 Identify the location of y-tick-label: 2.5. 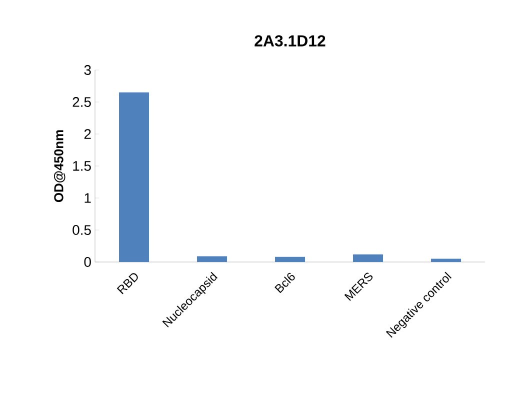
(81, 102).